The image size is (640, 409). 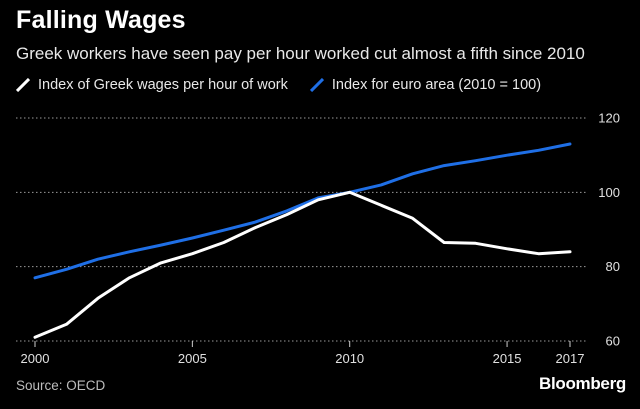 I want to click on x-tick-label: 2015, so click(x=507, y=358).